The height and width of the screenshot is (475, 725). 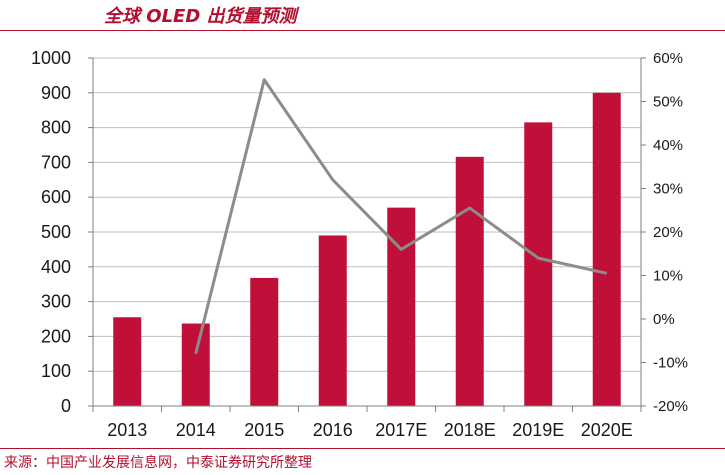 I want to click on y-left-tick-label: 400, so click(x=56, y=267).